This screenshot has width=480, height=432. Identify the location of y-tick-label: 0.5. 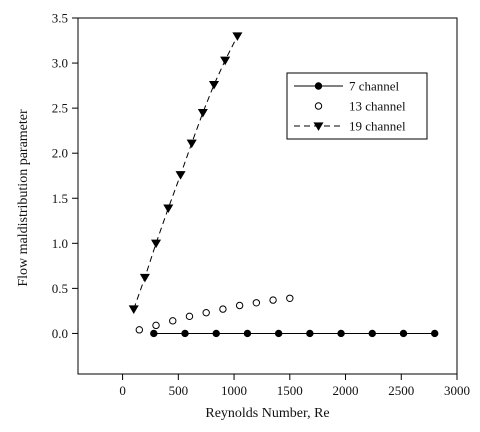
(60, 288).